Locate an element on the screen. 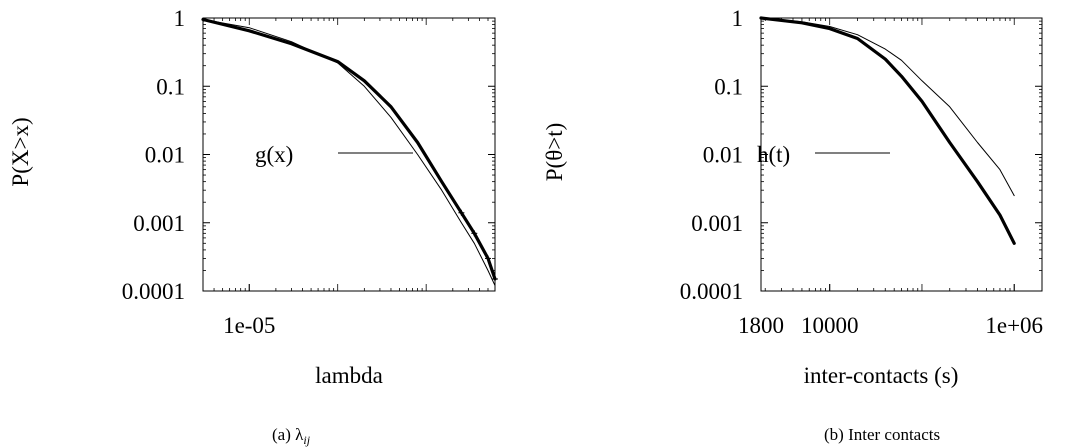 The height and width of the screenshot is (447, 1081). y-axis-label-a: P(X>x) is located at coordinates (20, 151).